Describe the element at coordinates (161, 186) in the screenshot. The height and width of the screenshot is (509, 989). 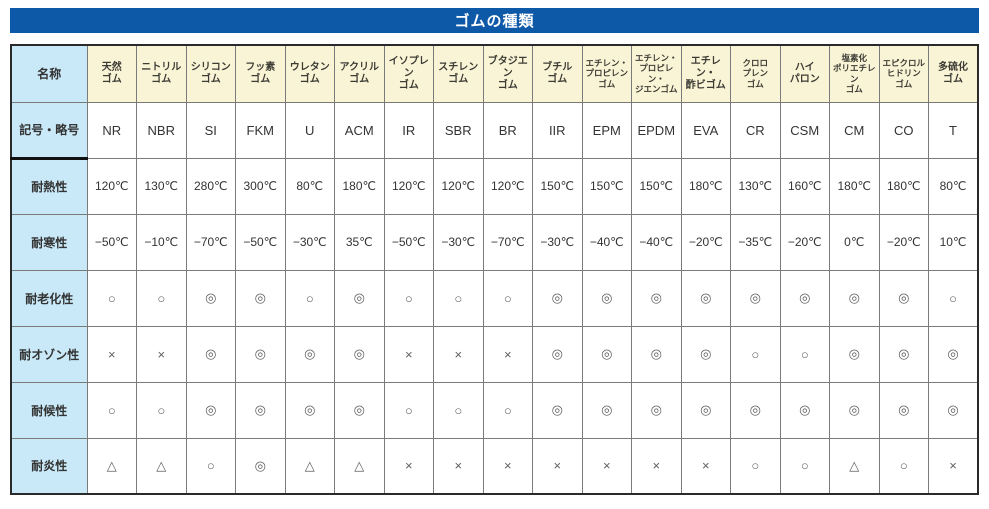
I see `heat-resistance-cell: 130℃` at that location.